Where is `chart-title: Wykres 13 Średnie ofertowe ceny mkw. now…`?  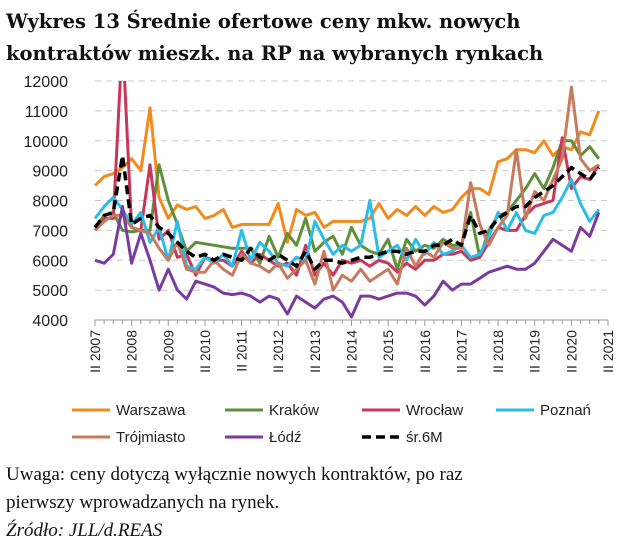
chart-title: Wykres 13 Średnie ofertowe ceny mkw. now… is located at coordinates (274, 38).